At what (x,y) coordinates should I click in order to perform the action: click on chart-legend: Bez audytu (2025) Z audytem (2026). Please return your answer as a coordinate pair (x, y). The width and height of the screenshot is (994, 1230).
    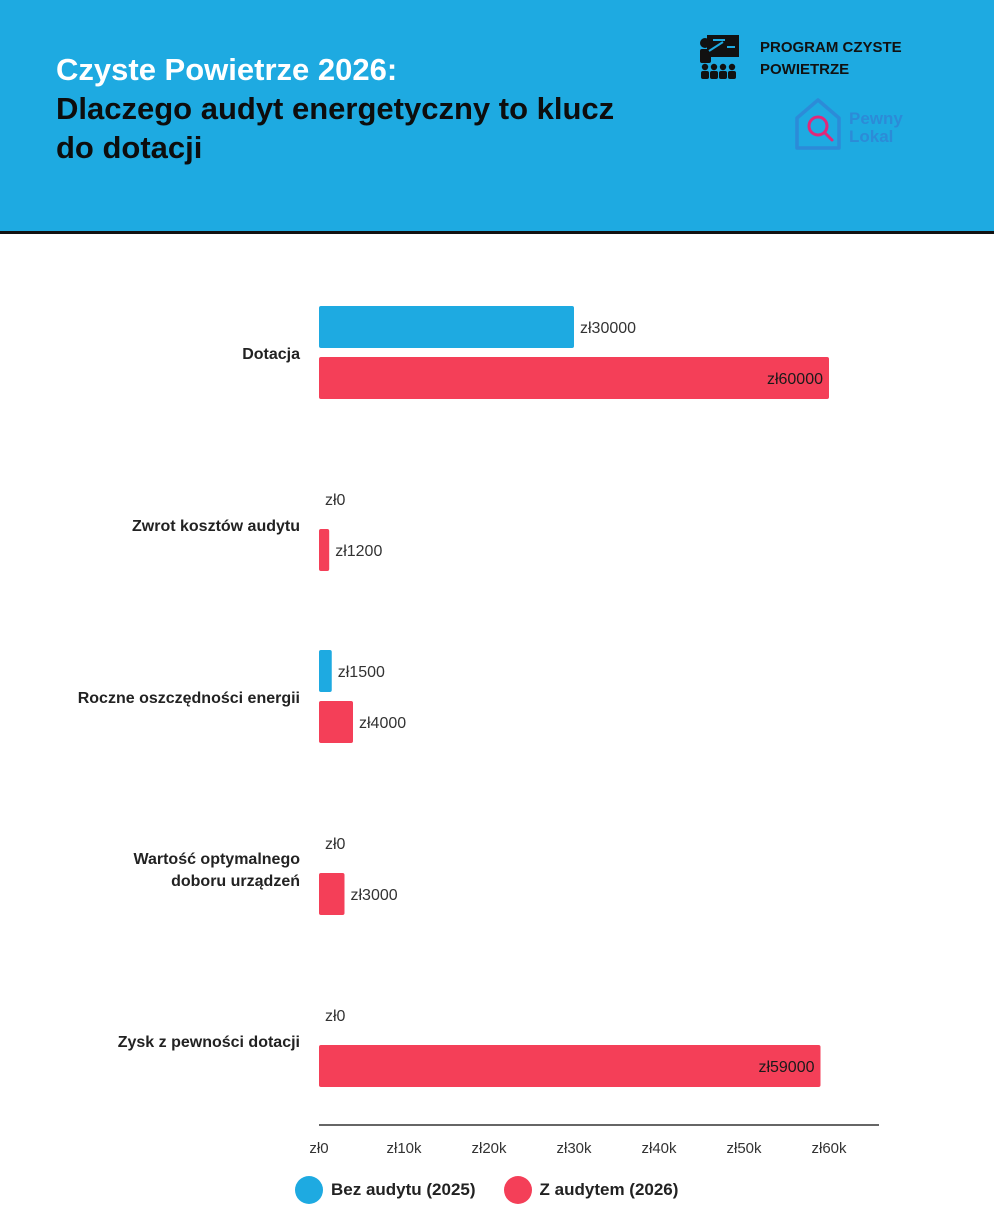
    Looking at the image, I should click on (500, 1190).